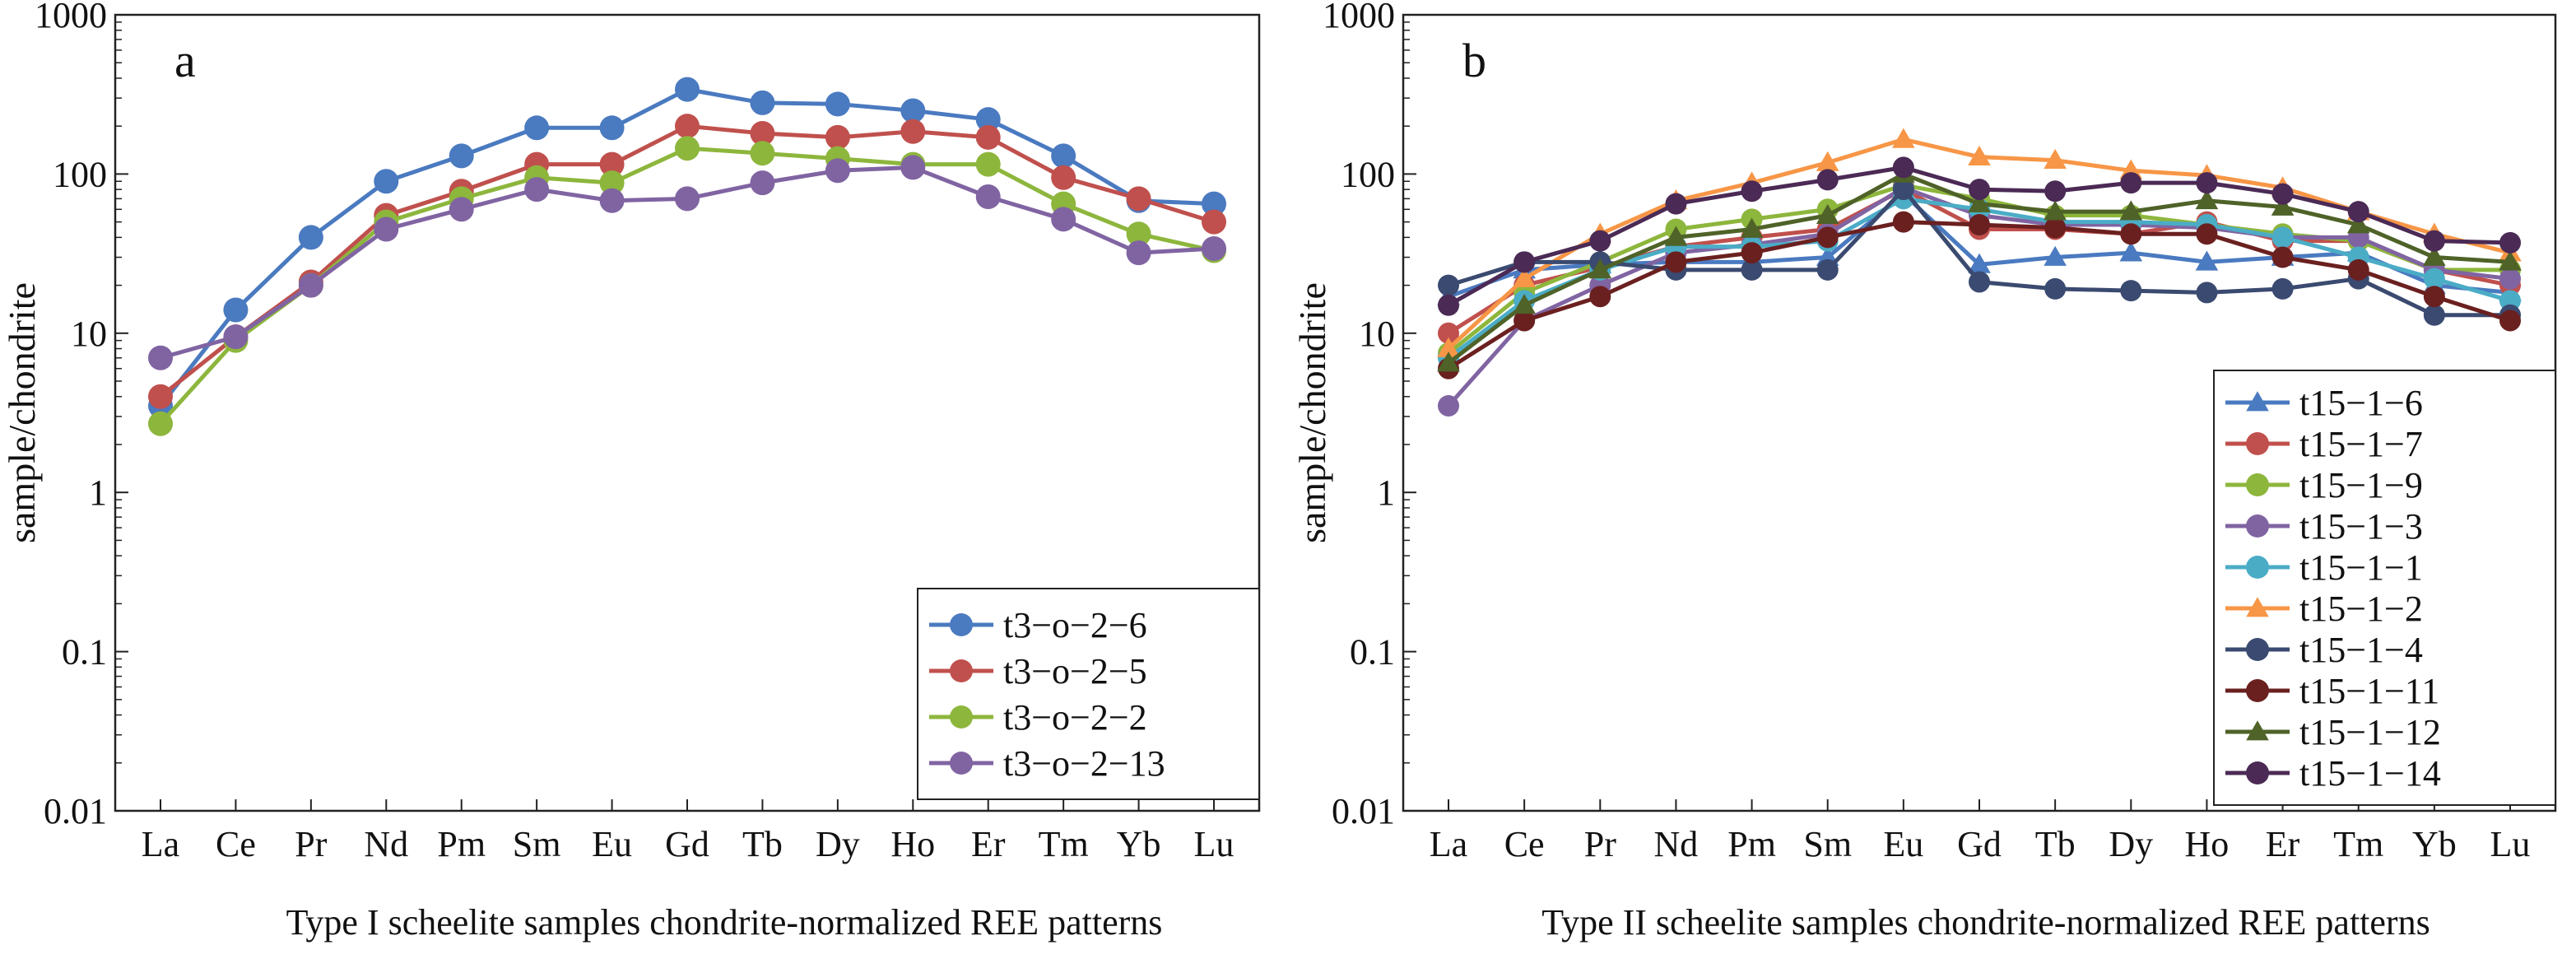 This screenshot has width=2576, height=959. Describe the element at coordinates (185, 60) in the screenshot. I see `panel-label: a` at that location.